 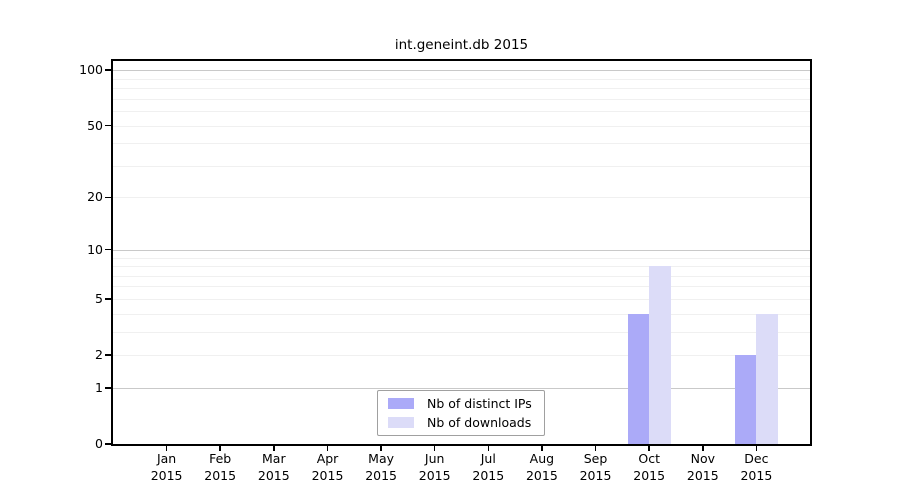 I want to click on y-tick-label: 20, so click(x=95, y=197).